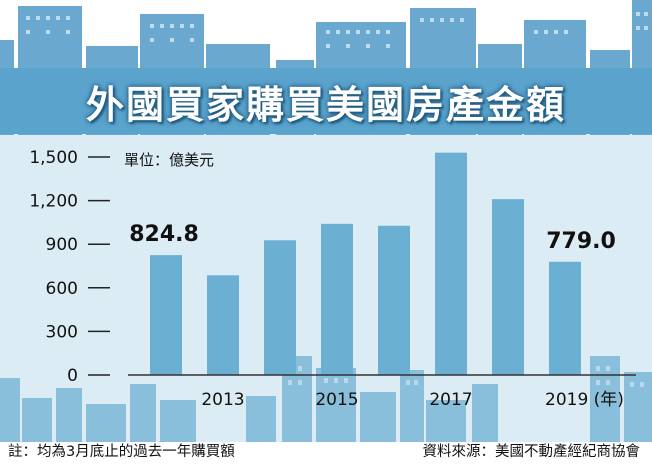 This screenshot has height=472, width=652. Describe the element at coordinates (337, 30) in the screenshot. I see `top-skyline-windows` at that location.